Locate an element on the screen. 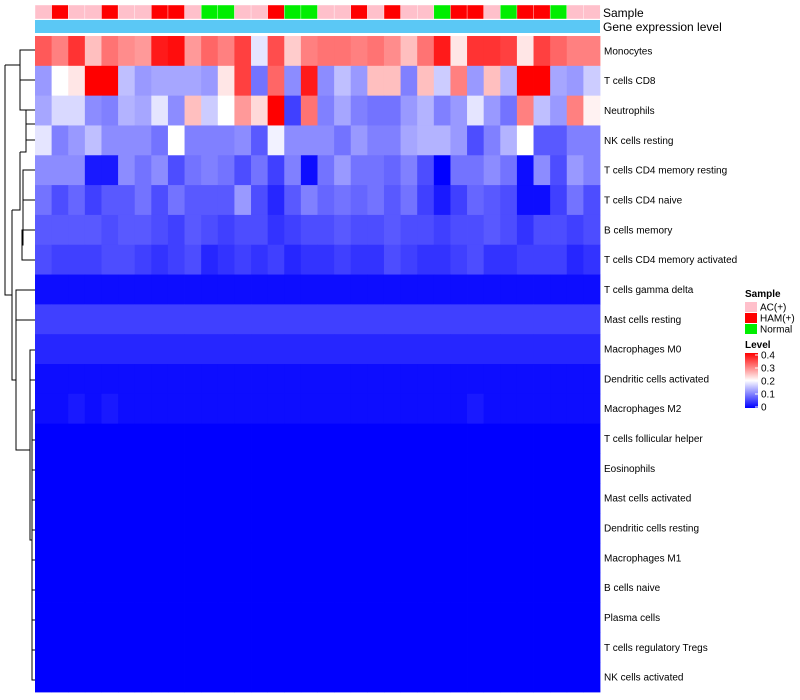 This screenshot has width=800, height=700. legend-label: HAM(+) is located at coordinates (777, 319).